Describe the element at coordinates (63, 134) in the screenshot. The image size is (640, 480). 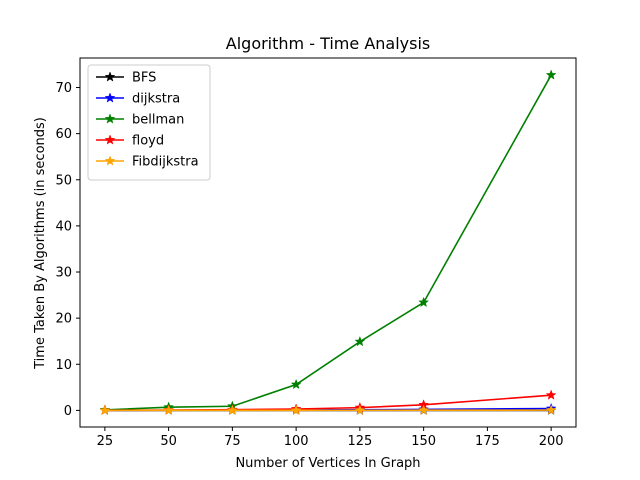
I see `y-tick-label: 60` at that location.